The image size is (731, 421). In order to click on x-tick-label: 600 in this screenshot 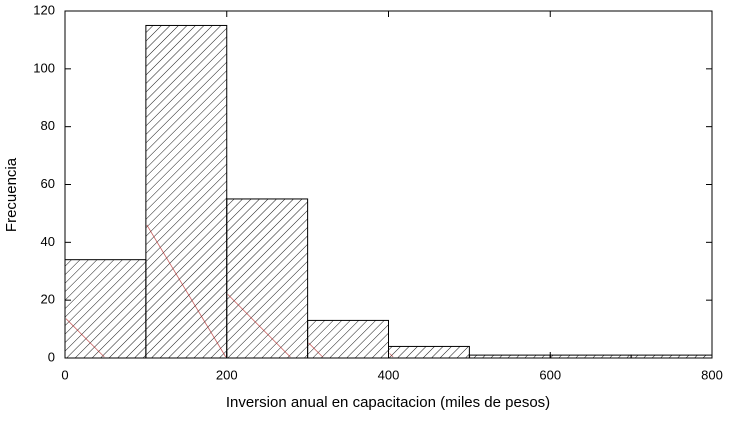, I will do `click(550, 374)`.